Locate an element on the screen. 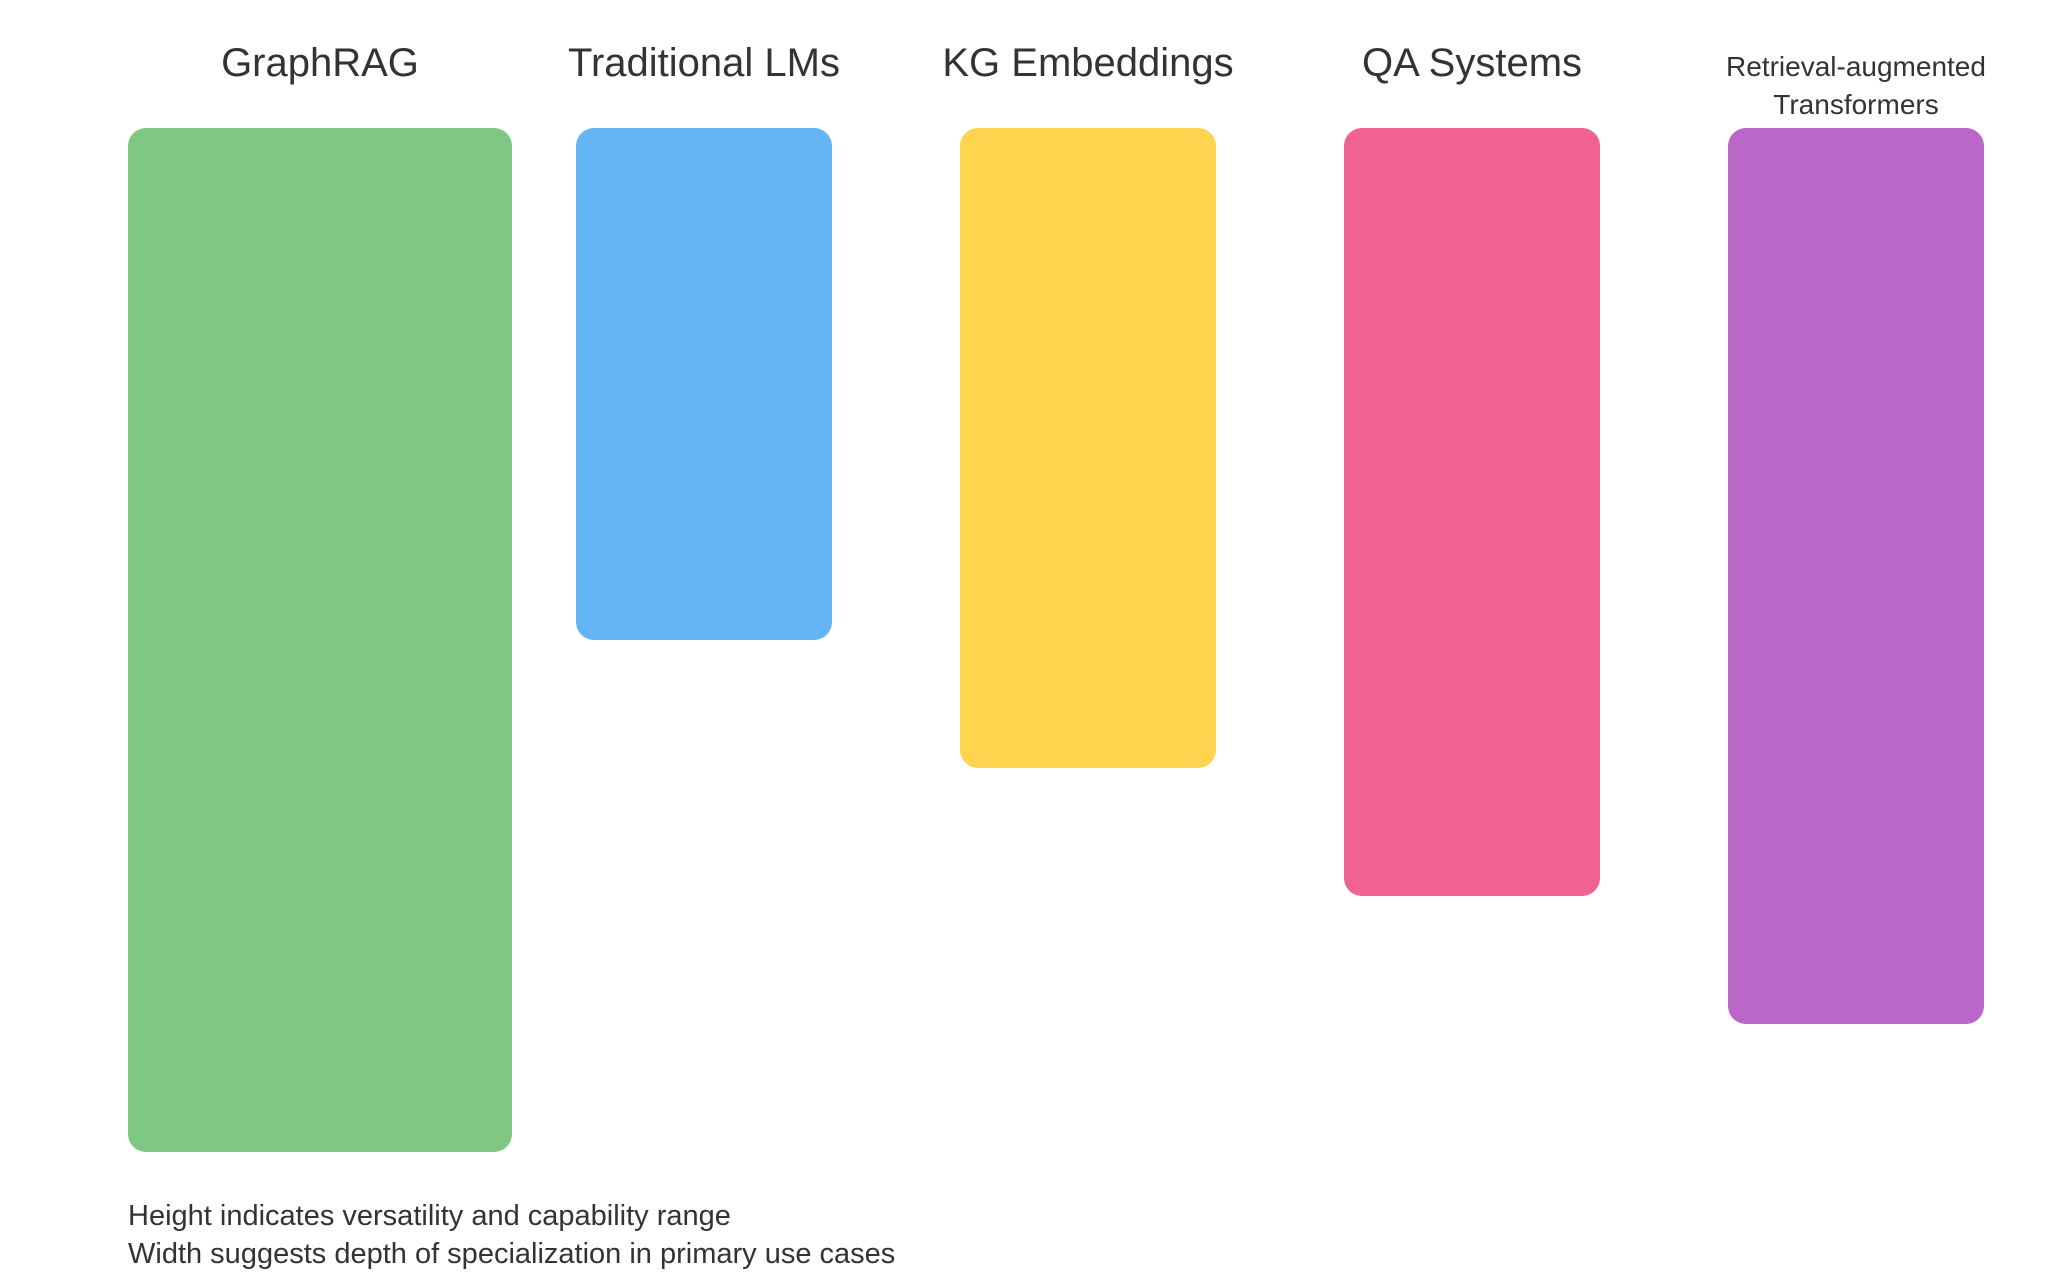 The height and width of the screenshot is (1280, 2048). label-kg-embeddings: KG Embeddings is located at coordinates (1087, 63).